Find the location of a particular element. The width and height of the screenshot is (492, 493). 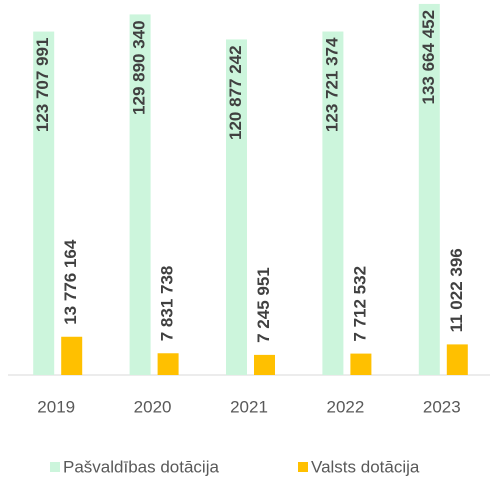

data-label: 7 245 951 is located at coordinates (263, 305).